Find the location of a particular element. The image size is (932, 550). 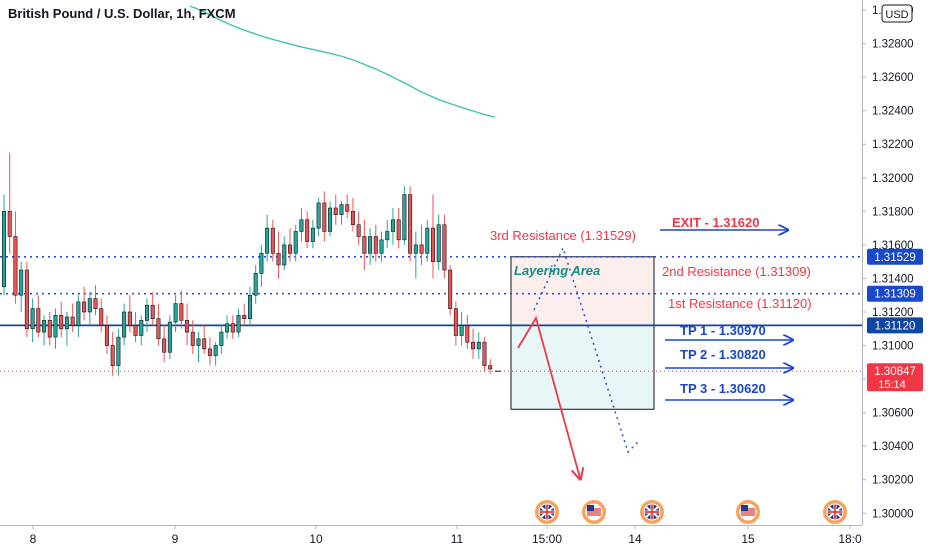

price-tag-r3: 1.31529 is located at coordinates (895, 256).